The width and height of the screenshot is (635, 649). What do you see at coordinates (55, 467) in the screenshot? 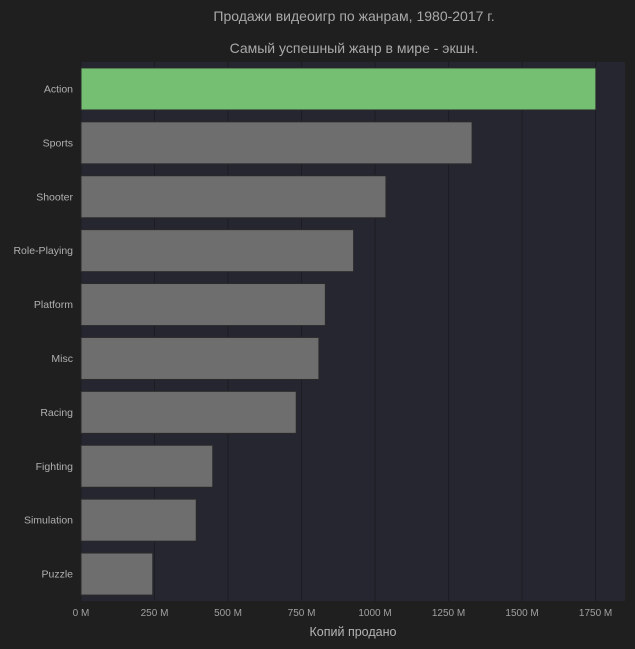
I see `category-label: Fighting` at bounding box center [55, 467].